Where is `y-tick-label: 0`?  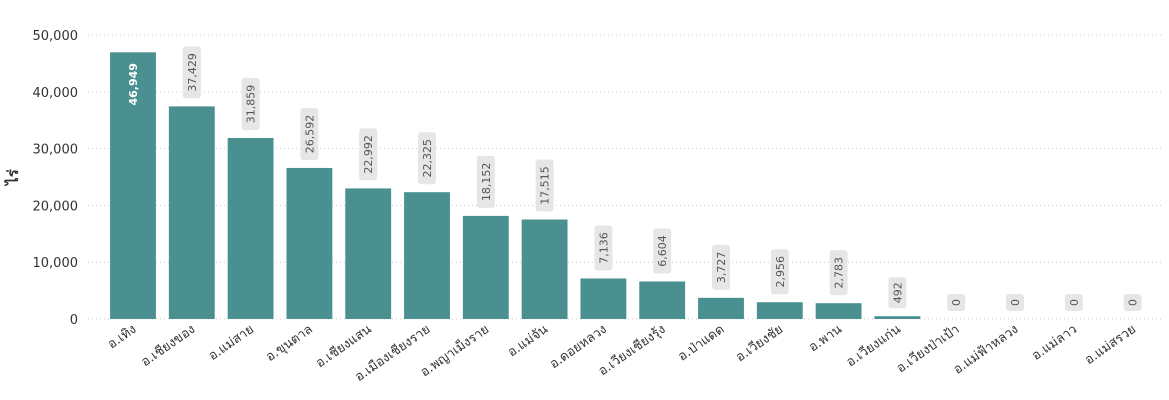
y-tick-label: 0 is located at coordinates (74, 320).